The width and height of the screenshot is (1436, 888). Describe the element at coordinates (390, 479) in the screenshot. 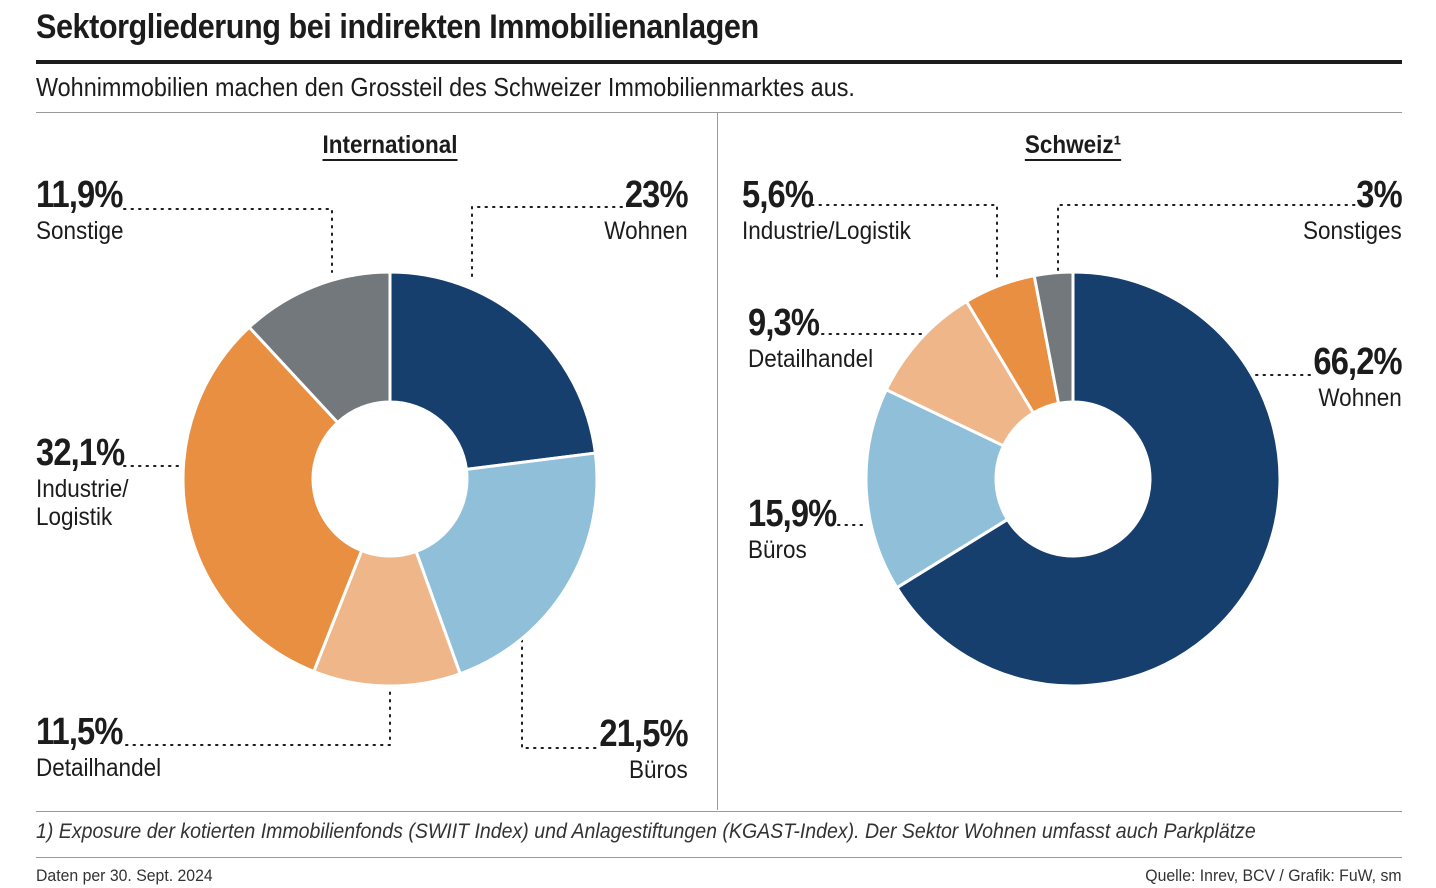

I see `donut-international` at that location.